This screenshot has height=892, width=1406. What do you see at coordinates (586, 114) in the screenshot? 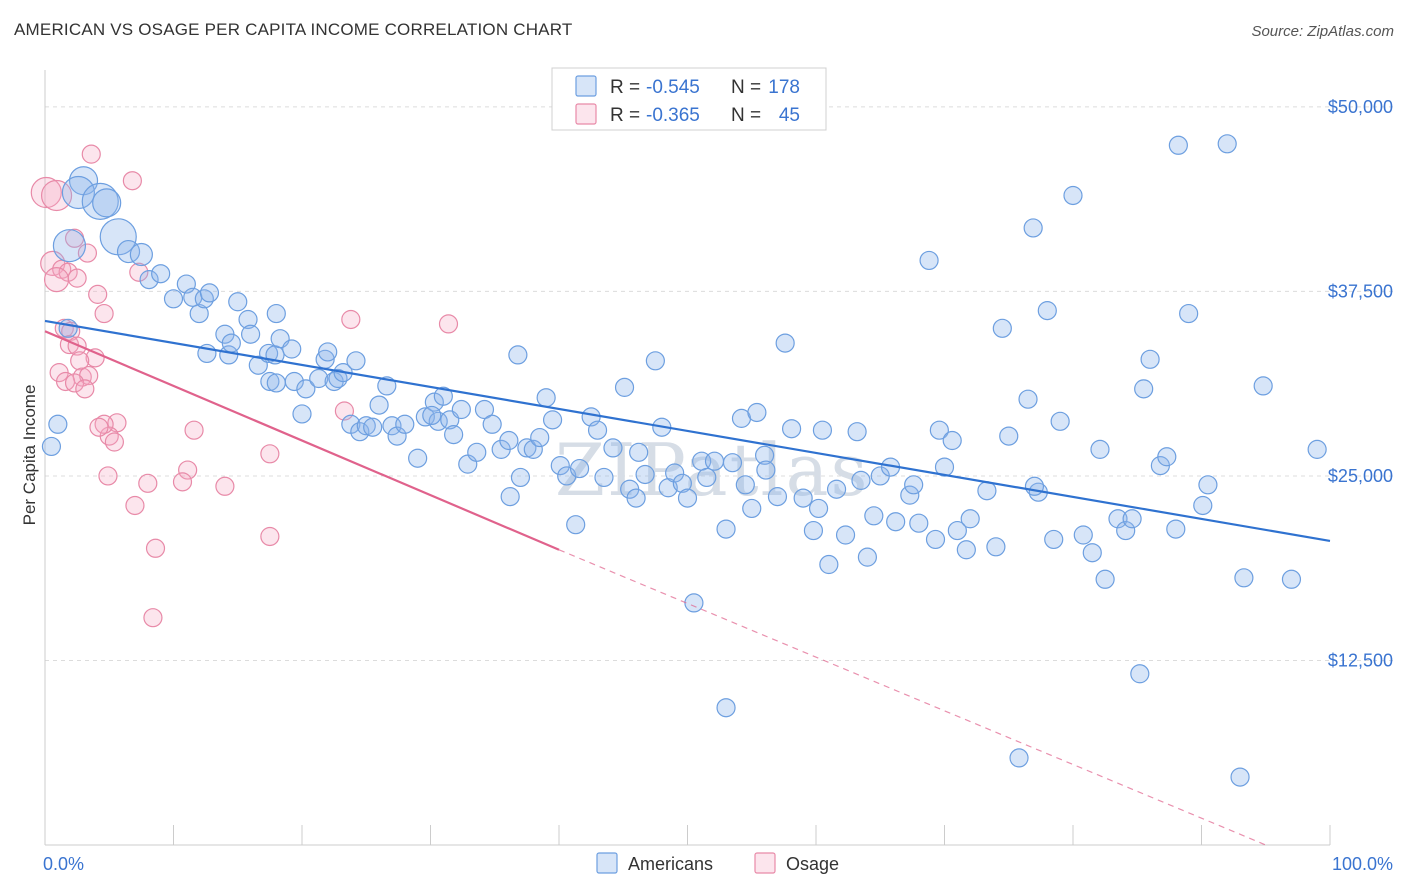
I see `legend-osage-swatch` at bounding box center [586, 114].